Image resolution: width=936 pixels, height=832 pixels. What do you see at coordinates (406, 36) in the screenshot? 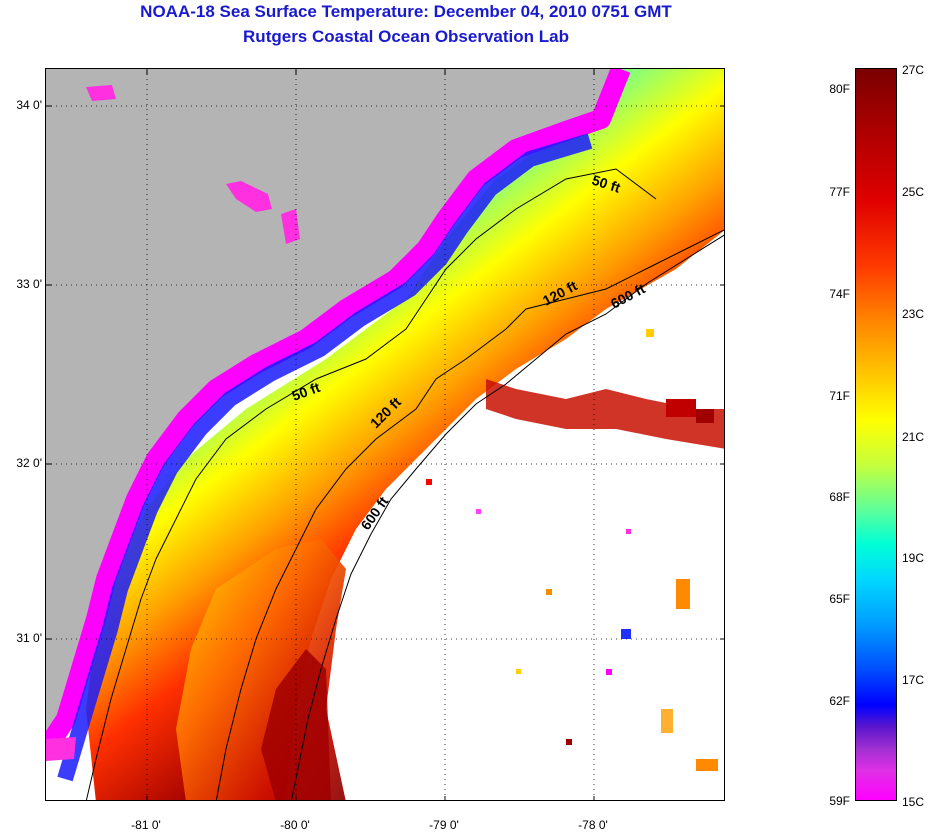
I see `map-subtitle: Rutgers Coastal Ocean Observation Lab` at bounding box center [406, 36].